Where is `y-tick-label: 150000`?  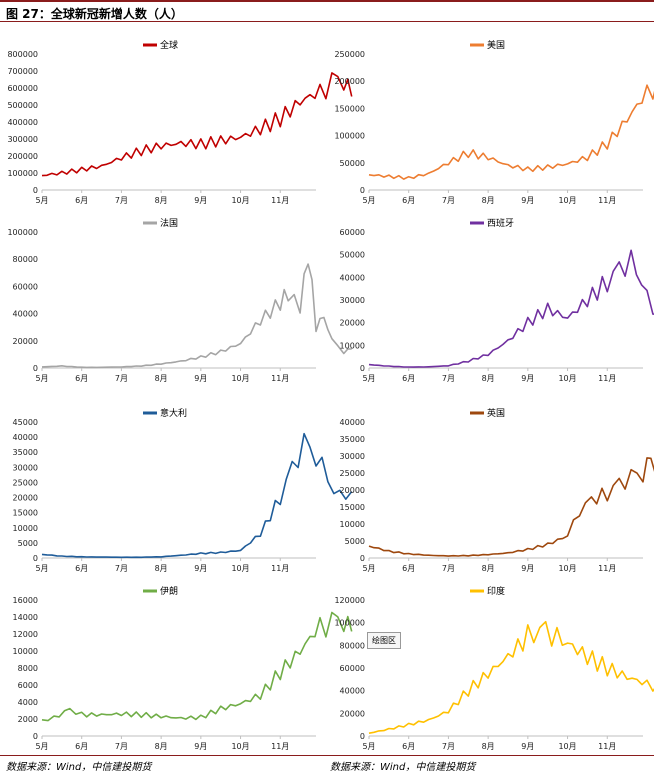
y-tick-label: 150000 is located at coordinates (349, 108).